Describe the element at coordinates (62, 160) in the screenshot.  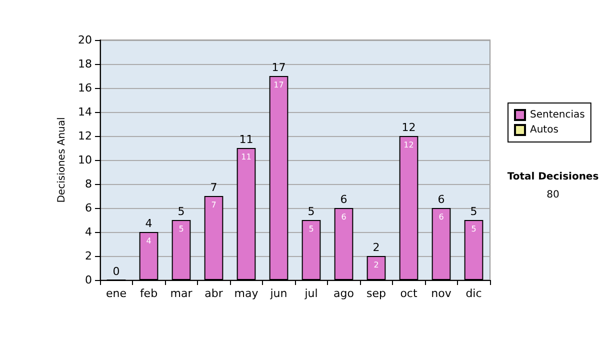
I see `y-axis-title: Decisiones Anual` at that location.